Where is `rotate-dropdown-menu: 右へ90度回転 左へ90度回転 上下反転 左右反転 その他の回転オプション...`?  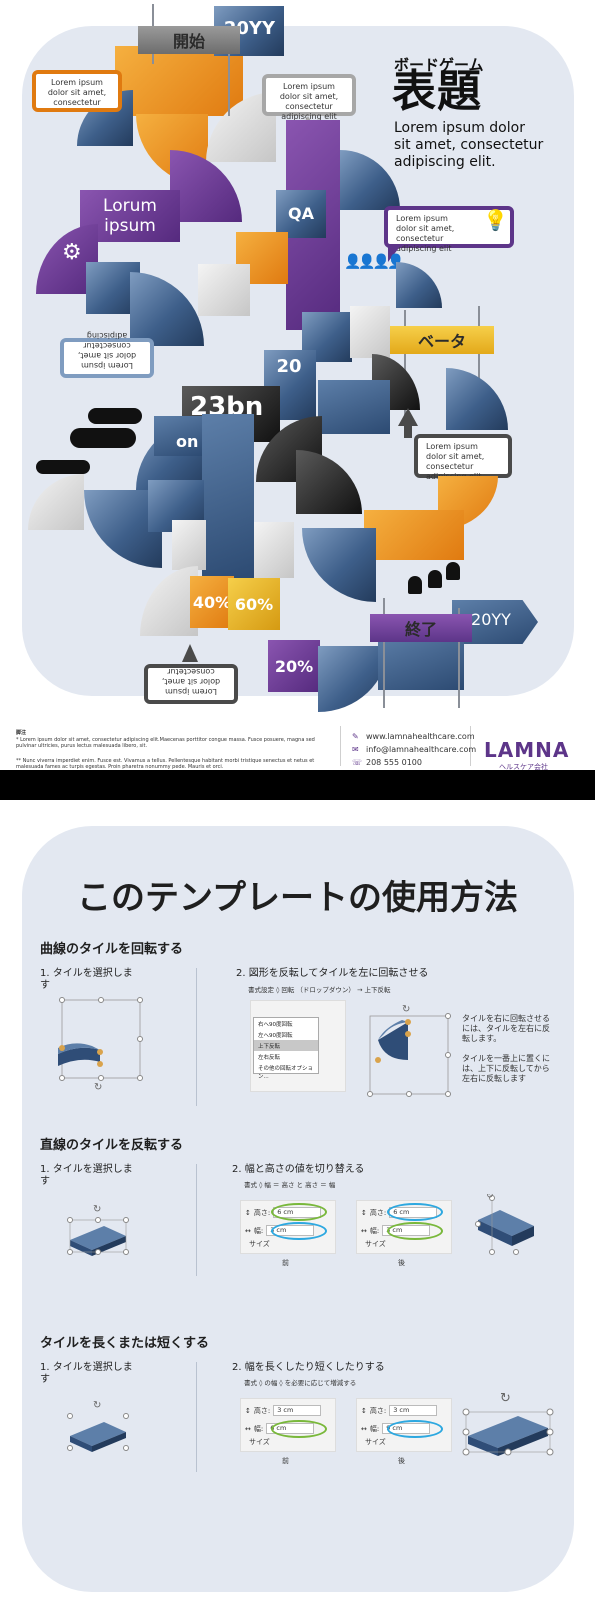
rotate-dropdown-menu: 右へ90度回転 左へ90度回転 上下反転 左右反転 その他の回転オプション... is located at coordinates (286, 1048).